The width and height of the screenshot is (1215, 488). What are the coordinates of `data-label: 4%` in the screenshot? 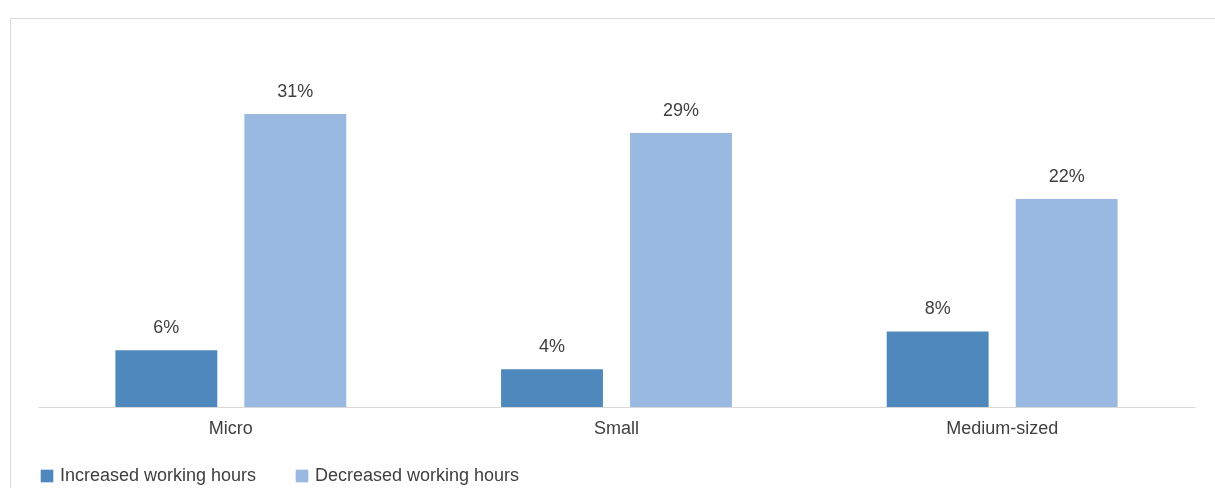 It's located at (552, 346).